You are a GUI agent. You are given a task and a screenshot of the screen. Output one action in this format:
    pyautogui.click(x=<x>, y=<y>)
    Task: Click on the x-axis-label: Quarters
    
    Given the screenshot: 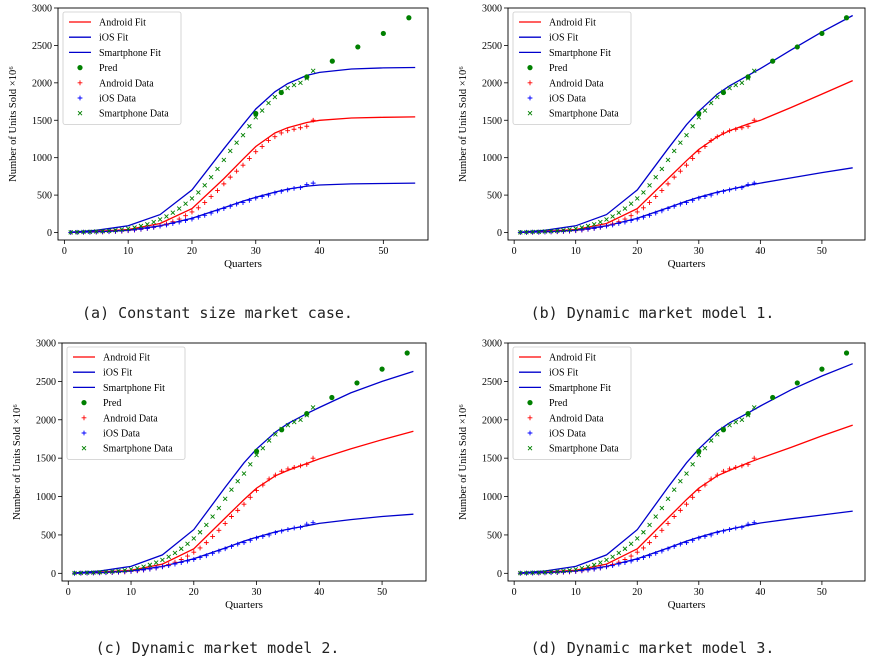 What is the action you would take?
    pyautogui.click(x=687, y=605)
    